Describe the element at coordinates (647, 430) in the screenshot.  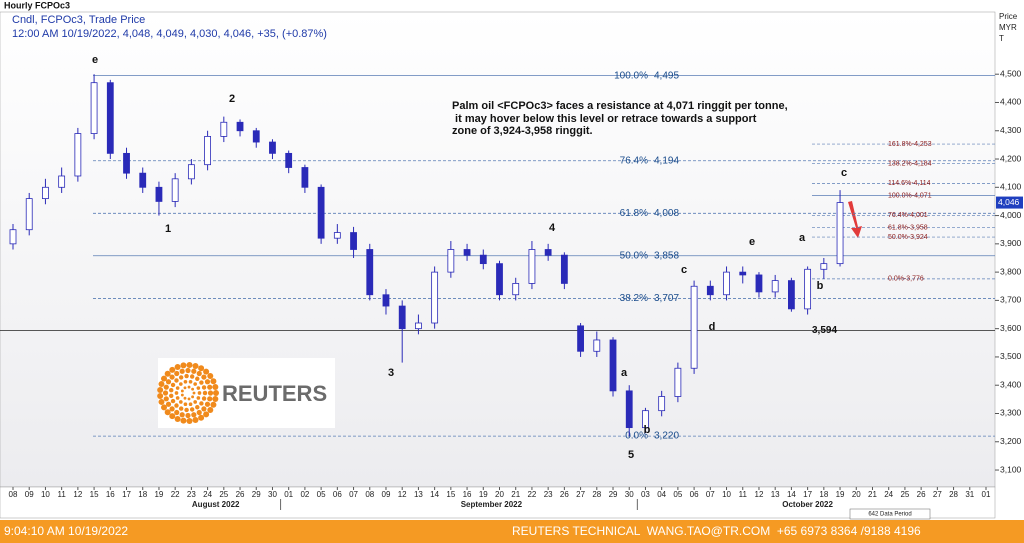
I see `wave-label: b` at that location.